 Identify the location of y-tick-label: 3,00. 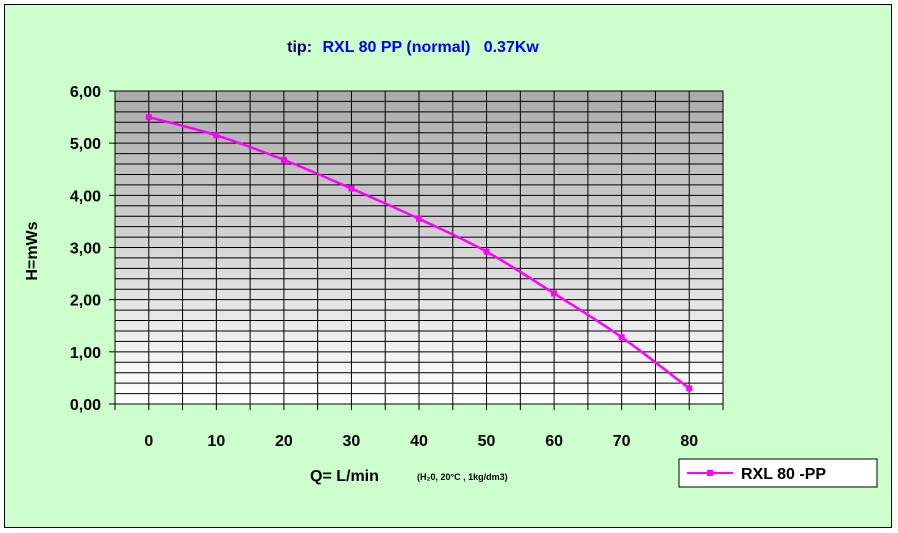
(85, 249).